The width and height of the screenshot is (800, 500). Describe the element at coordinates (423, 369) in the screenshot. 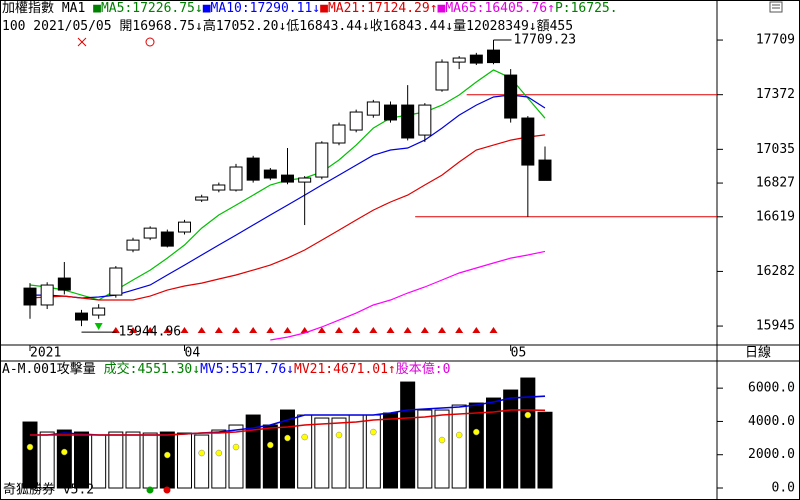

I see `legend-entry: 股本億:0` at that location.